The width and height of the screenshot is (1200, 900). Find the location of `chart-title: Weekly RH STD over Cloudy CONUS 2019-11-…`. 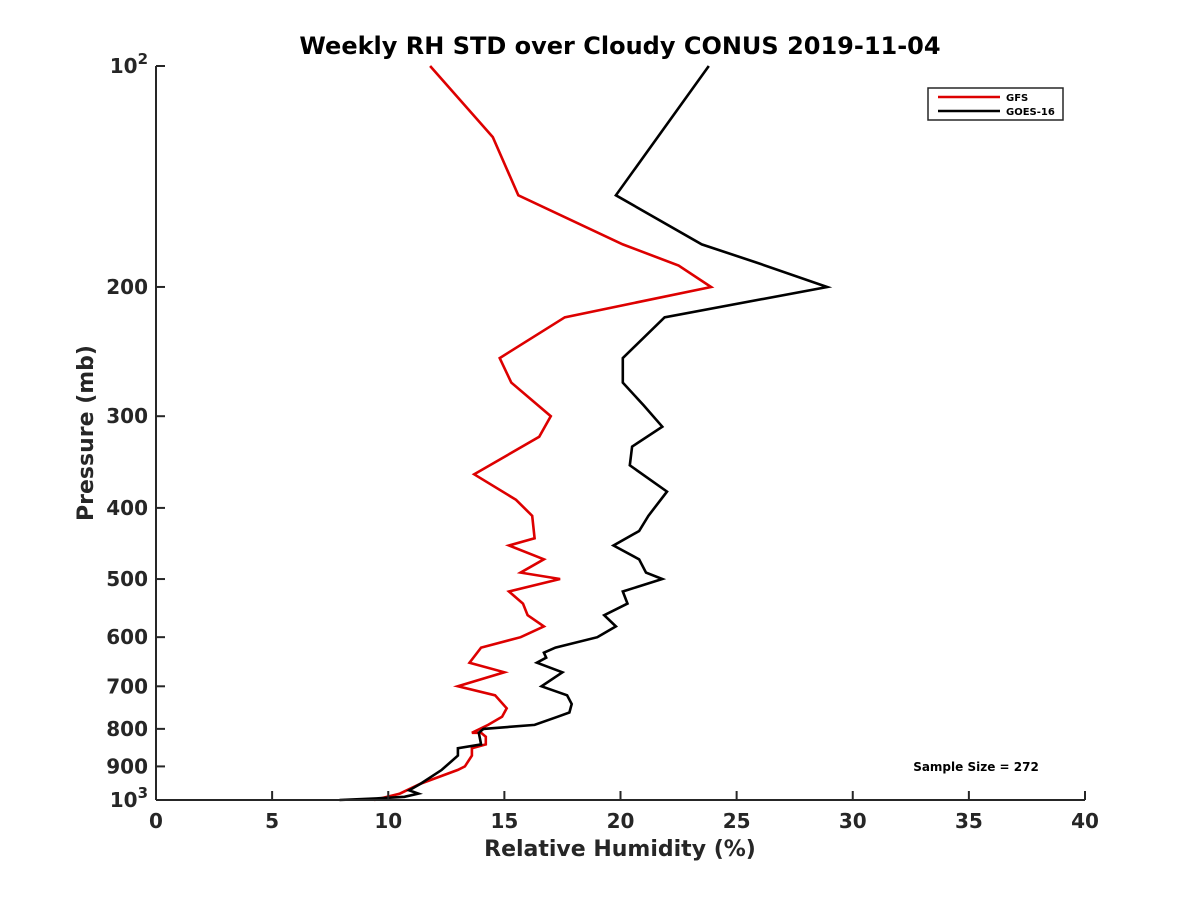

chart-title: Weekly RH STD over Cloudy CONUS 2019-11-… is located at coordinates (619, 46).